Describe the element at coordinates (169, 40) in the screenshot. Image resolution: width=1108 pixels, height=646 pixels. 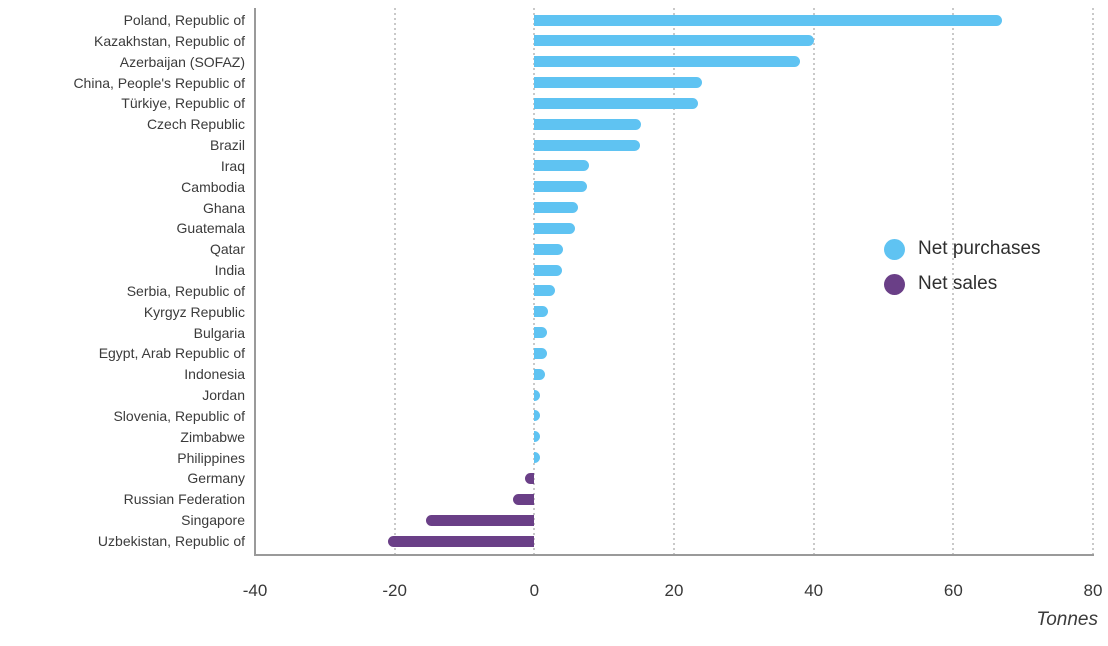
I see `y-axis-label: Kazakhstan, Republic of` at that location.